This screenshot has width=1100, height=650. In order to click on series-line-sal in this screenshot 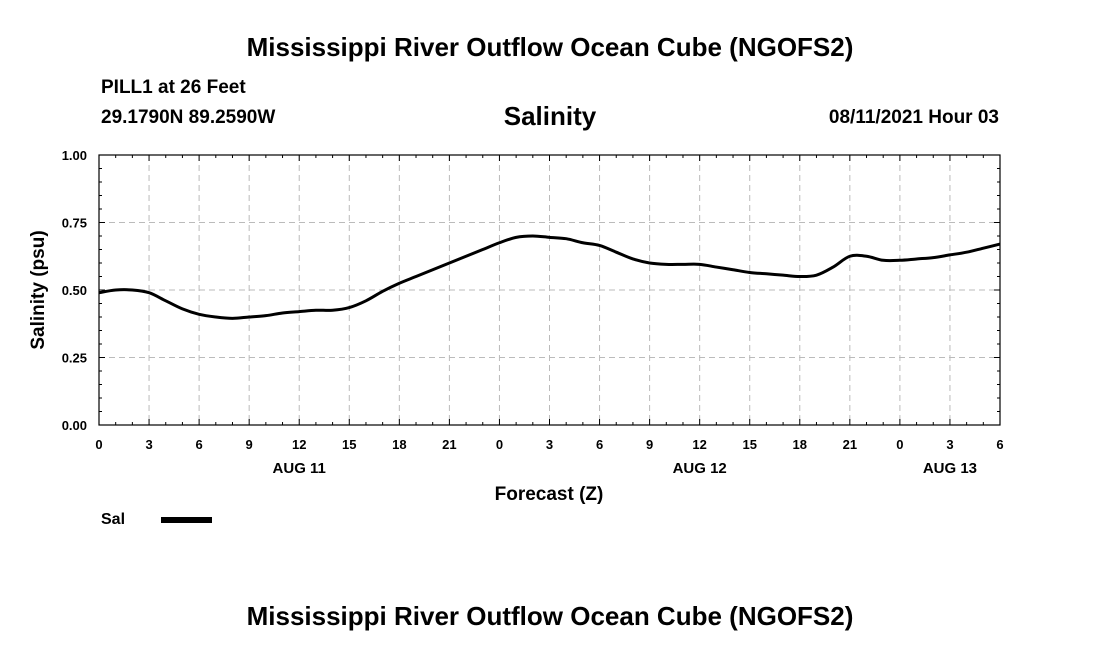, I will do `click(549, 277)`.